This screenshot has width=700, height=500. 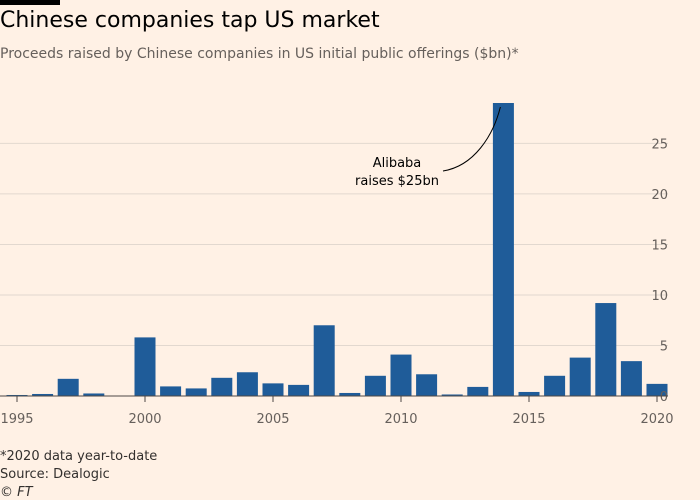 I want to click on y-axis-ticks: 0 5 10 15 20 25, so click(x=659, y=271).